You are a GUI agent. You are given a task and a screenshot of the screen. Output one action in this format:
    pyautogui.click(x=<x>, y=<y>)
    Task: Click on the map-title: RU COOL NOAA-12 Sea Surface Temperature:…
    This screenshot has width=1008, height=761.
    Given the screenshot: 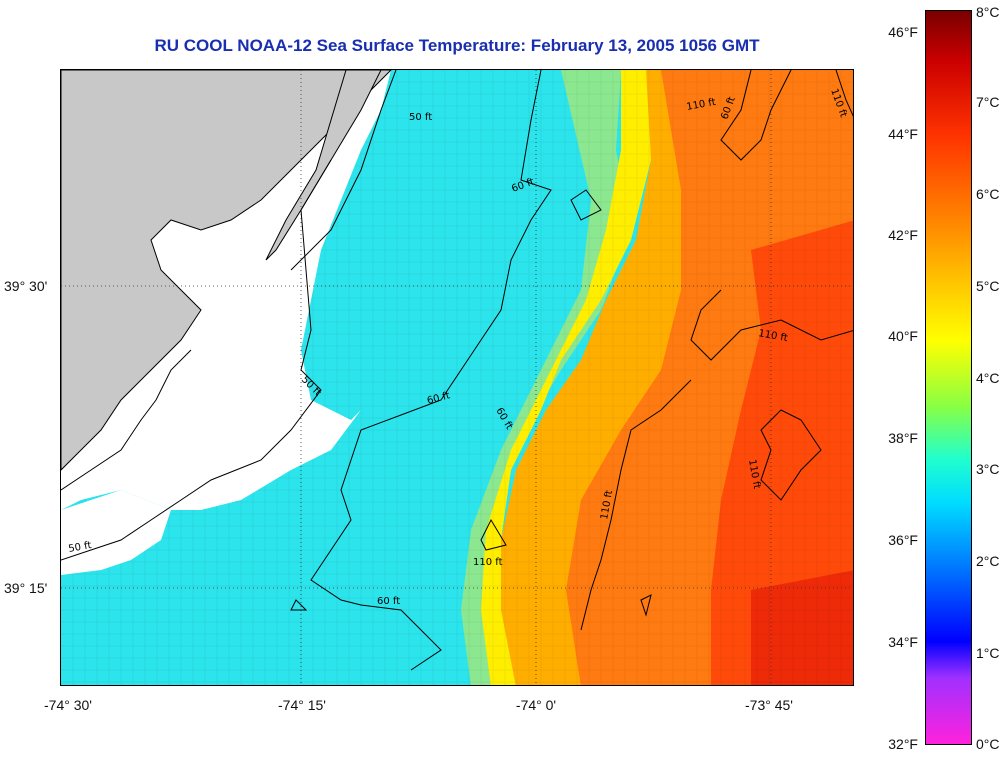 What is the action you would take?
    pyautogui.click(x=457, y=45)
    